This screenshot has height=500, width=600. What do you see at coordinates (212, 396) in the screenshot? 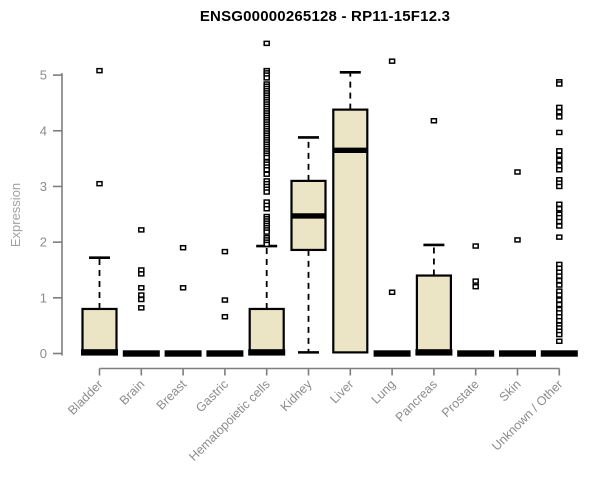
I see `svg-text: Gastric` at bounding box center [212, 396].